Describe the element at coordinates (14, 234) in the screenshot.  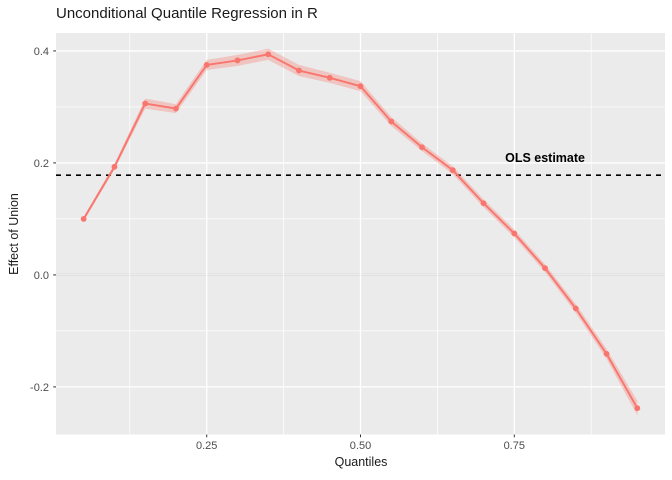
I see `y-axis-title: Effect of Union` at that location.